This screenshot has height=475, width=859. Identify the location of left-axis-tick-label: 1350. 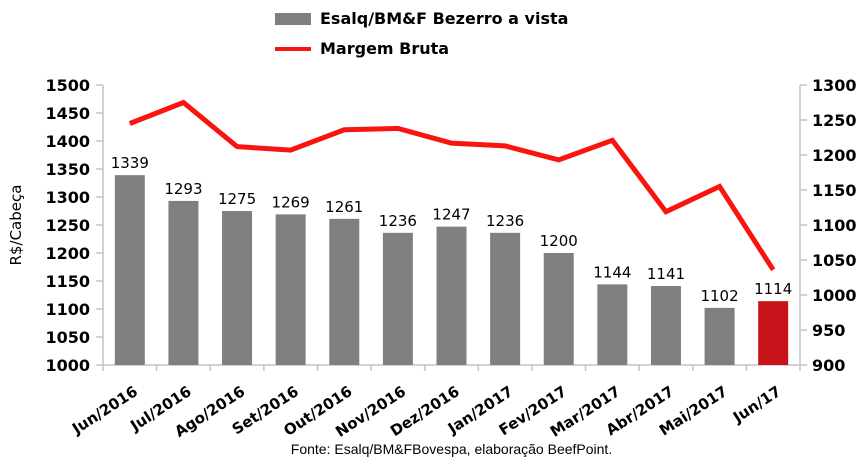
(67, 169).